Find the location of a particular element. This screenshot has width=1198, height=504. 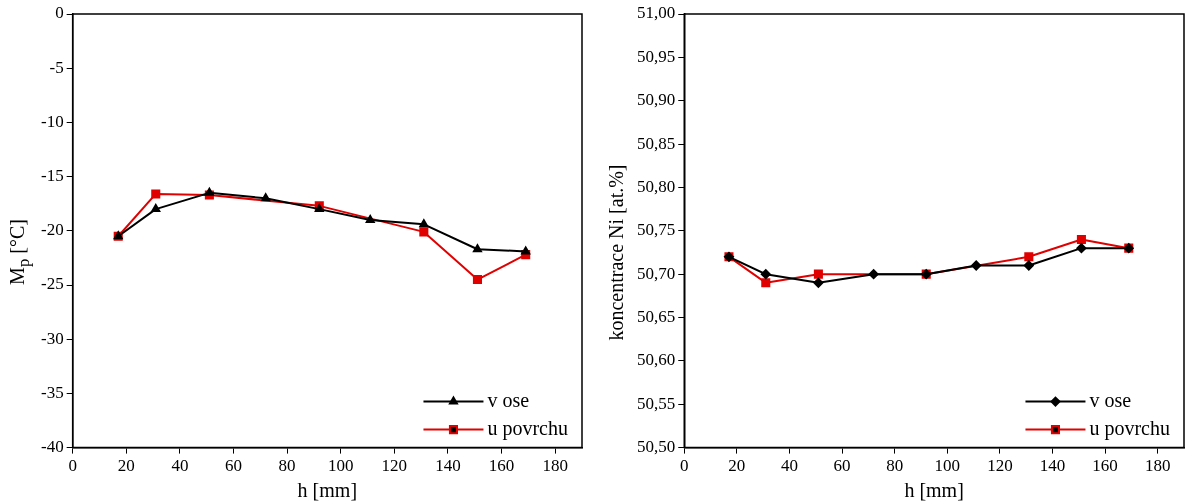

y-tick-label: -30 is located at coordinates (52, 338).